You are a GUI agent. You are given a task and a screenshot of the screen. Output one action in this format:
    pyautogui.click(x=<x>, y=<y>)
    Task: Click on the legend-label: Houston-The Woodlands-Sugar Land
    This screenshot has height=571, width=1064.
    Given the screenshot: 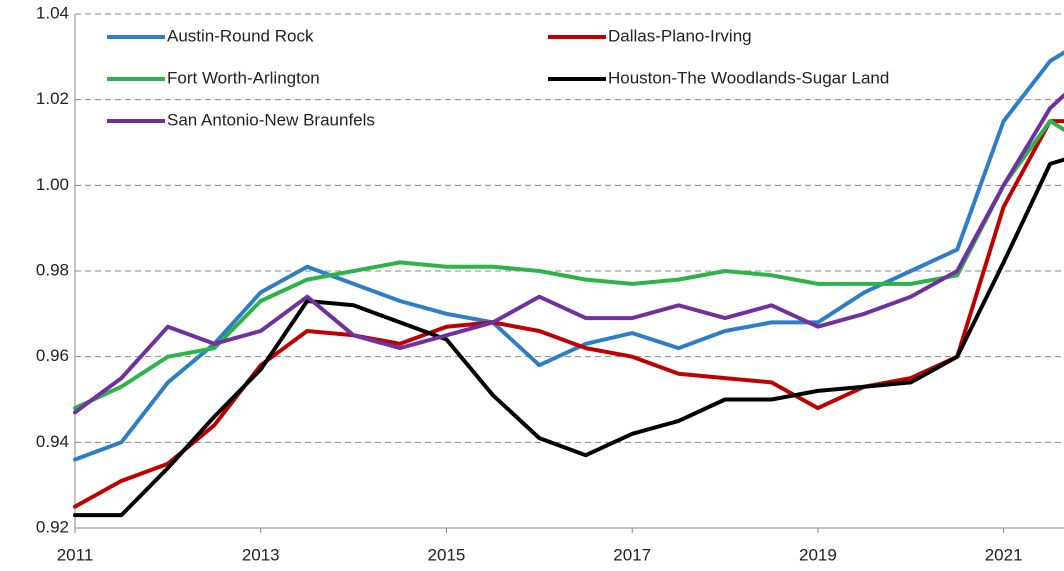 What is the action you would take?
    pyautogui.click(x=748, y=77)
    